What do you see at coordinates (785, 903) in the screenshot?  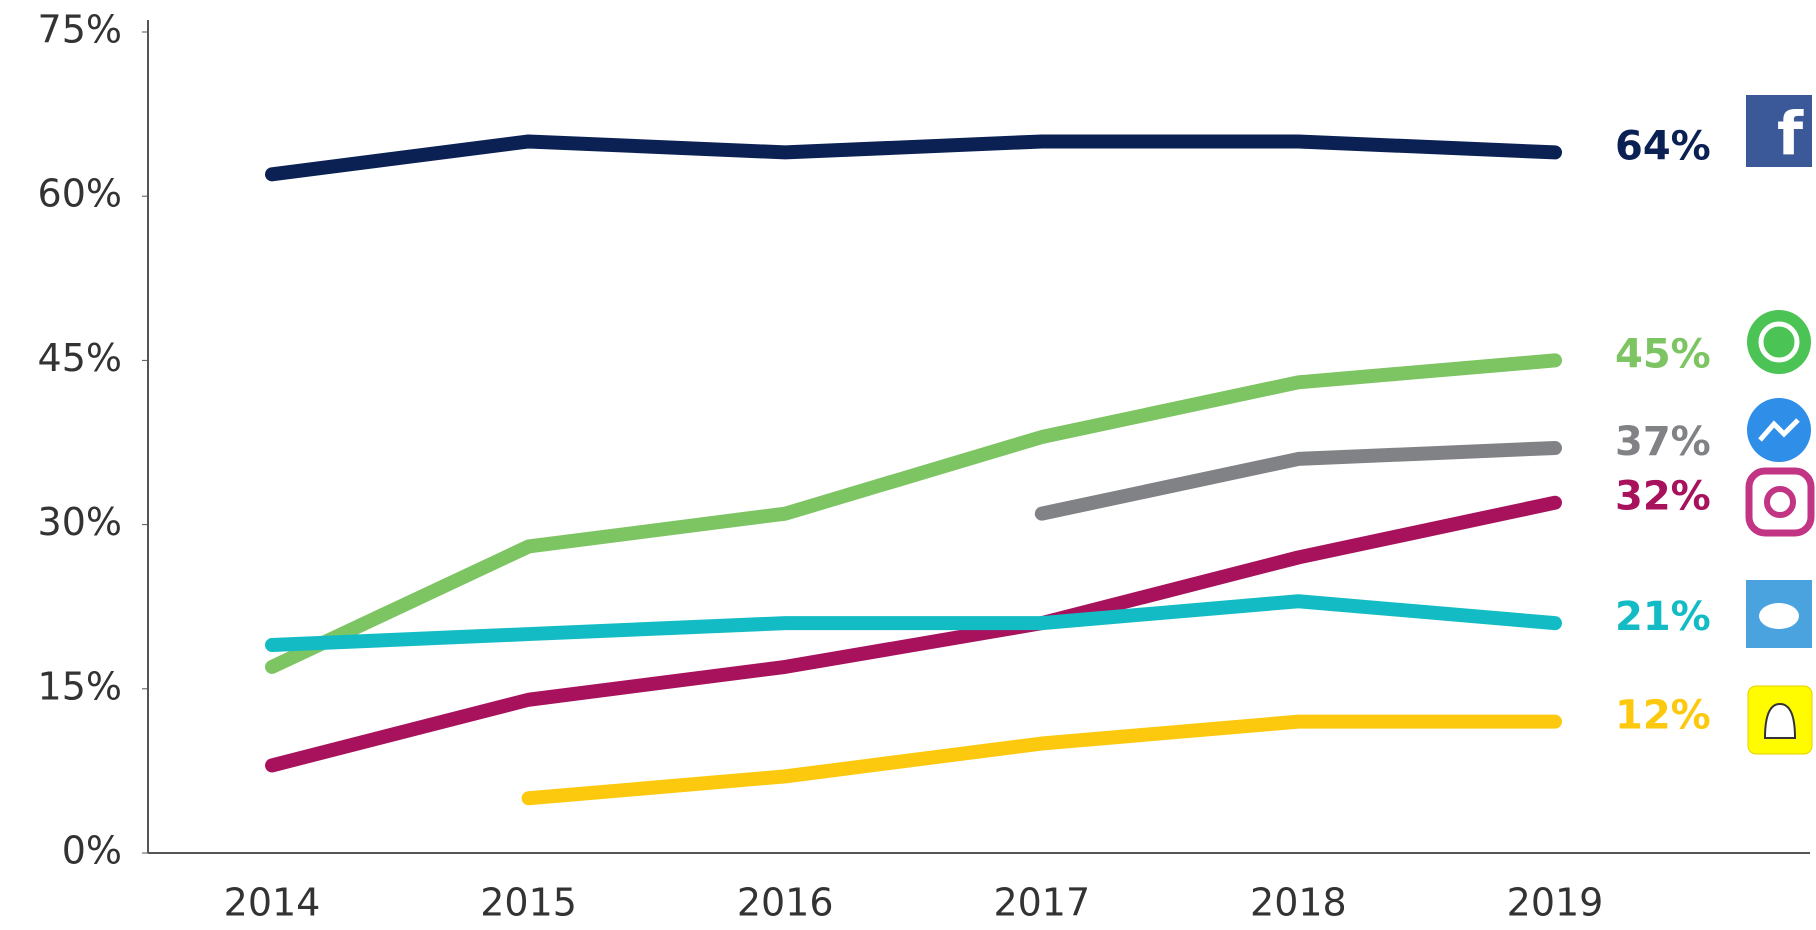 I see `x-tick-label: 2016` at bounding box center [785, 903].